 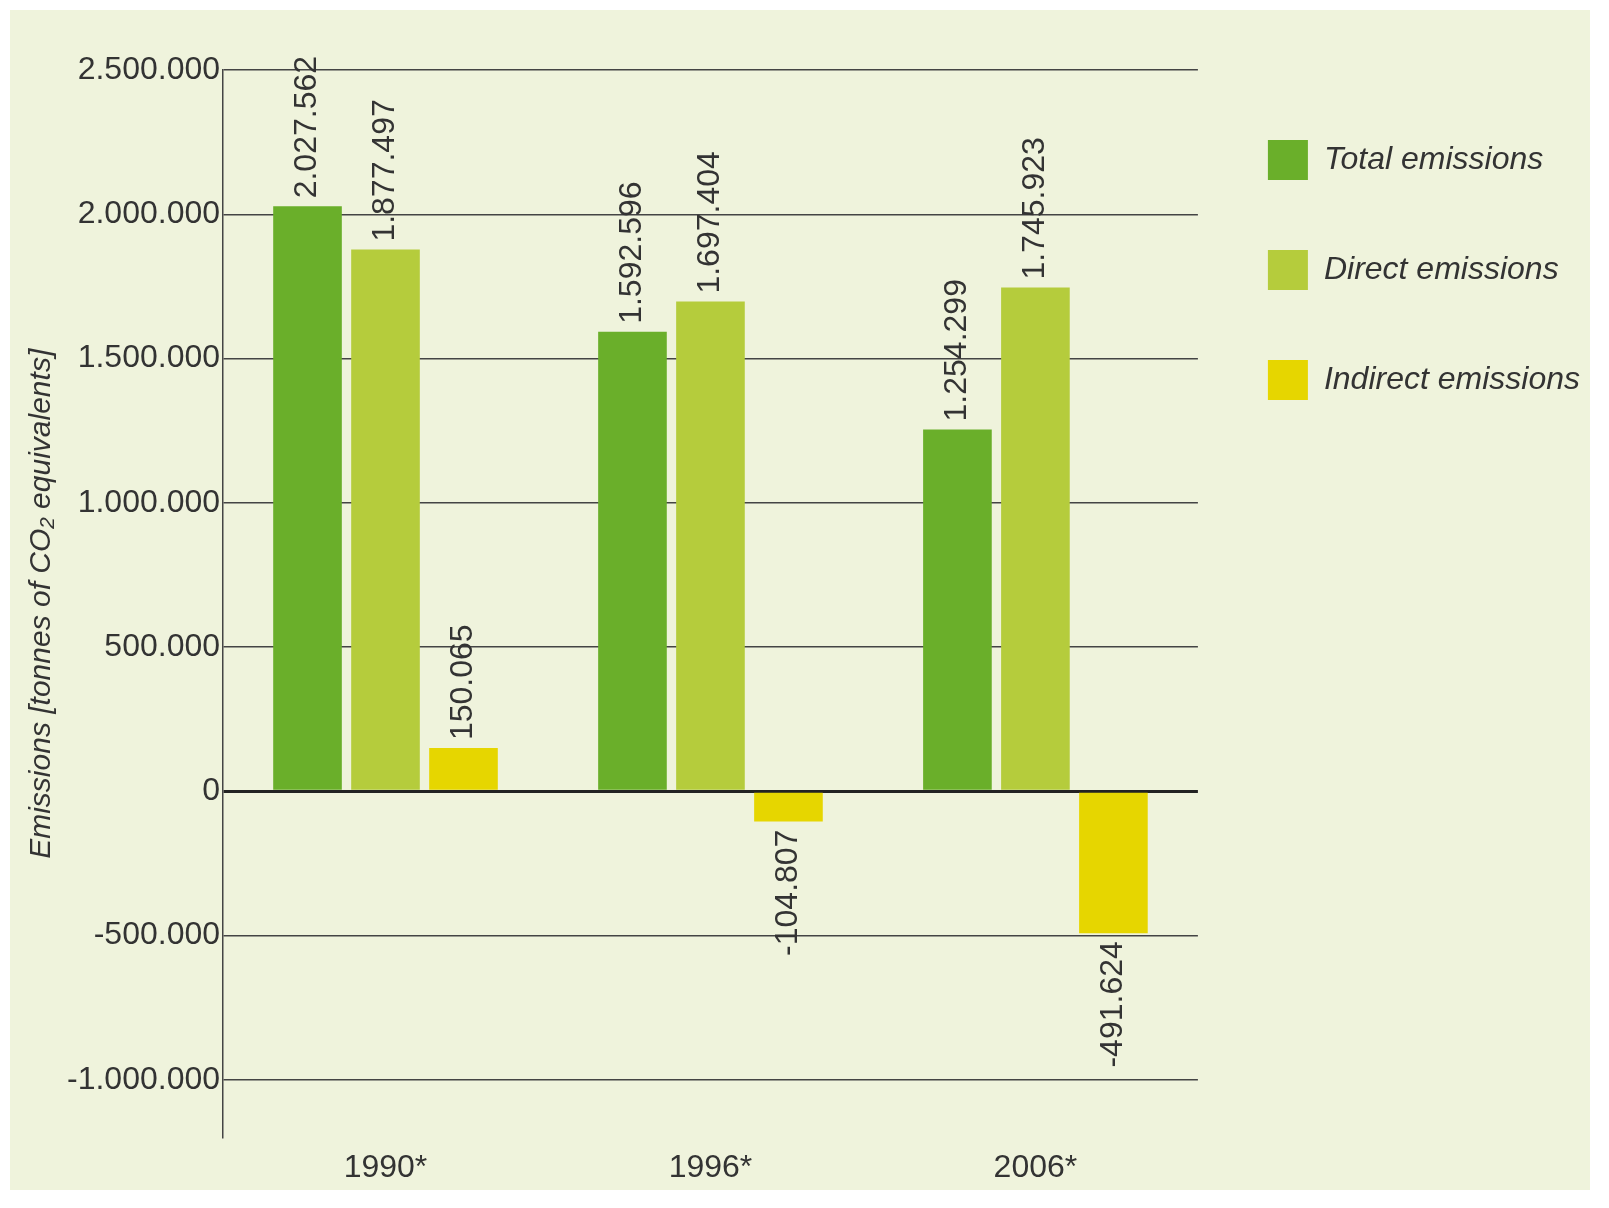 What do you see at coordinates (1451, 377) in the screenshot?
I see `legend-label: Indirect emissions` at bounding box center [1451, 377].